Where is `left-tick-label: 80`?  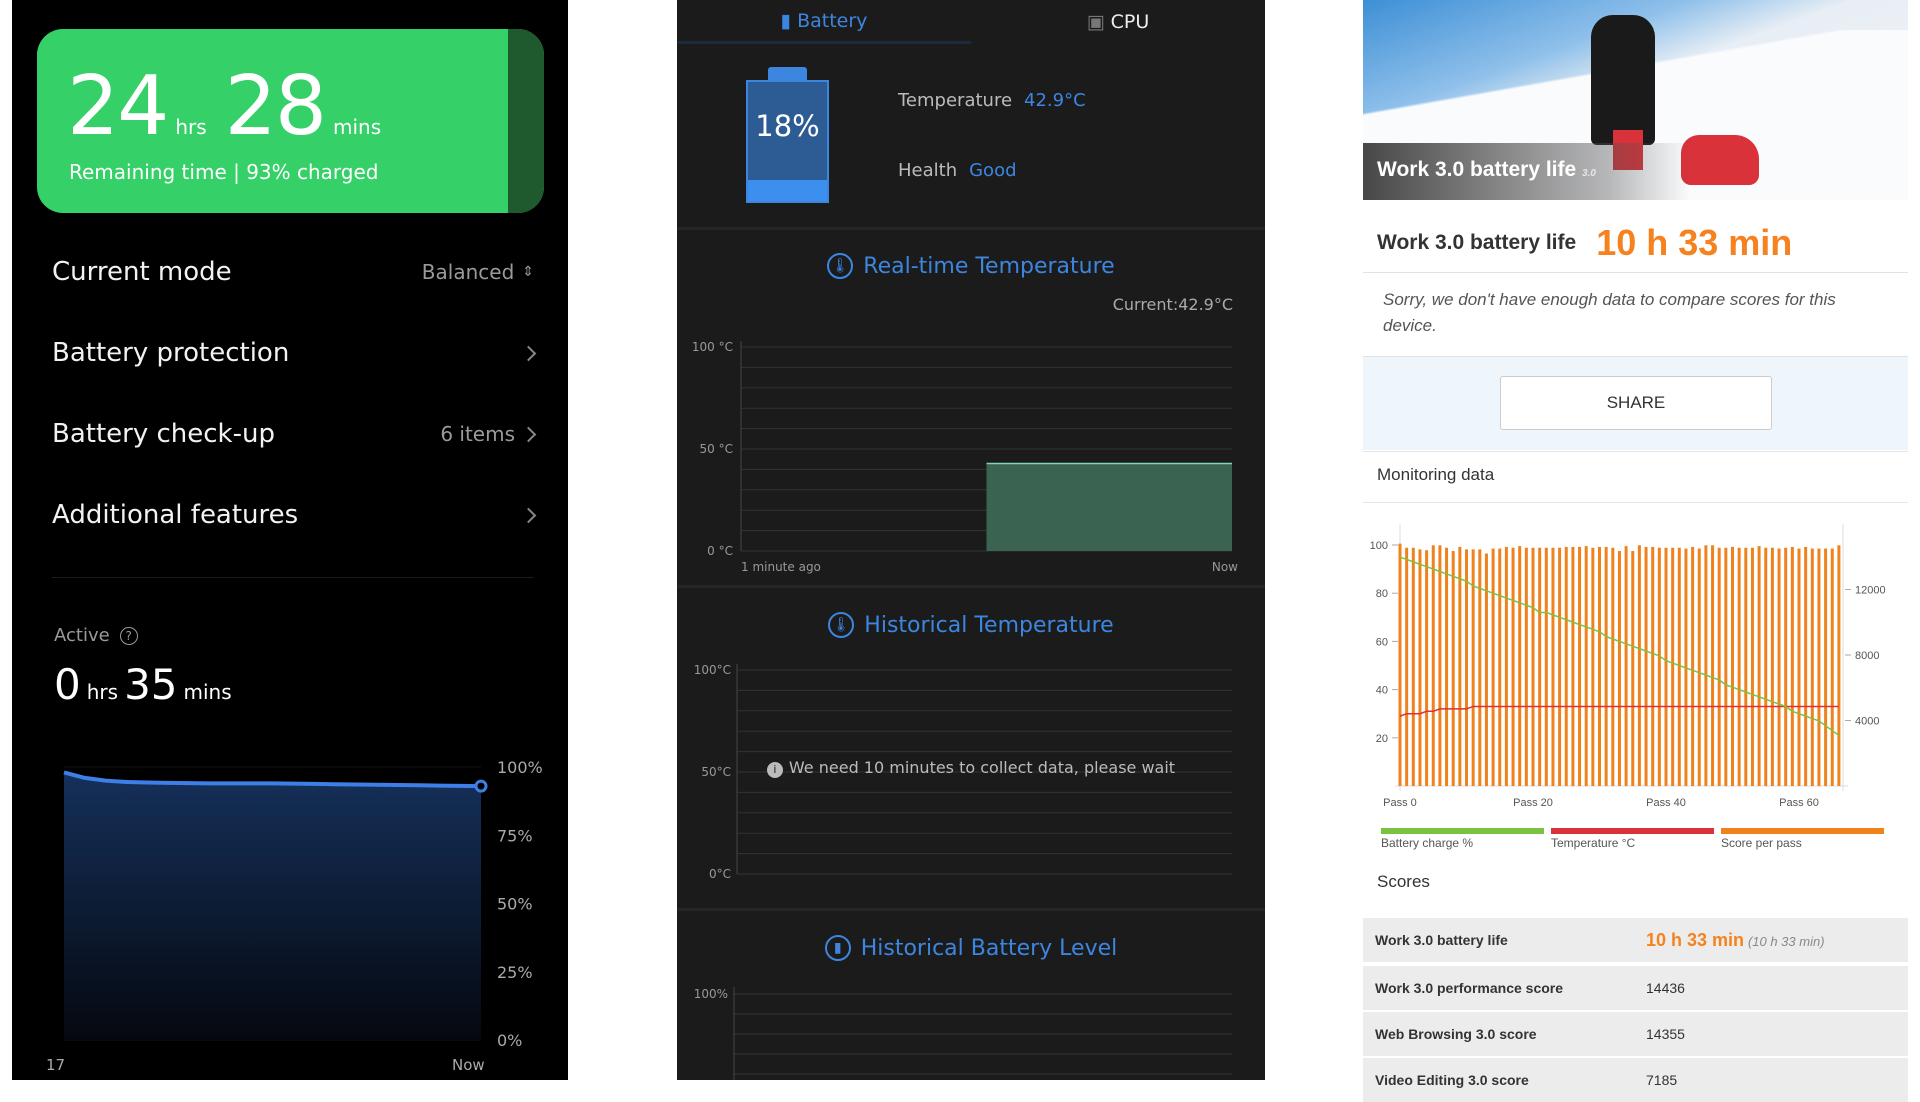
left-tick-label: 80 is located at coordinates (1382, 594).